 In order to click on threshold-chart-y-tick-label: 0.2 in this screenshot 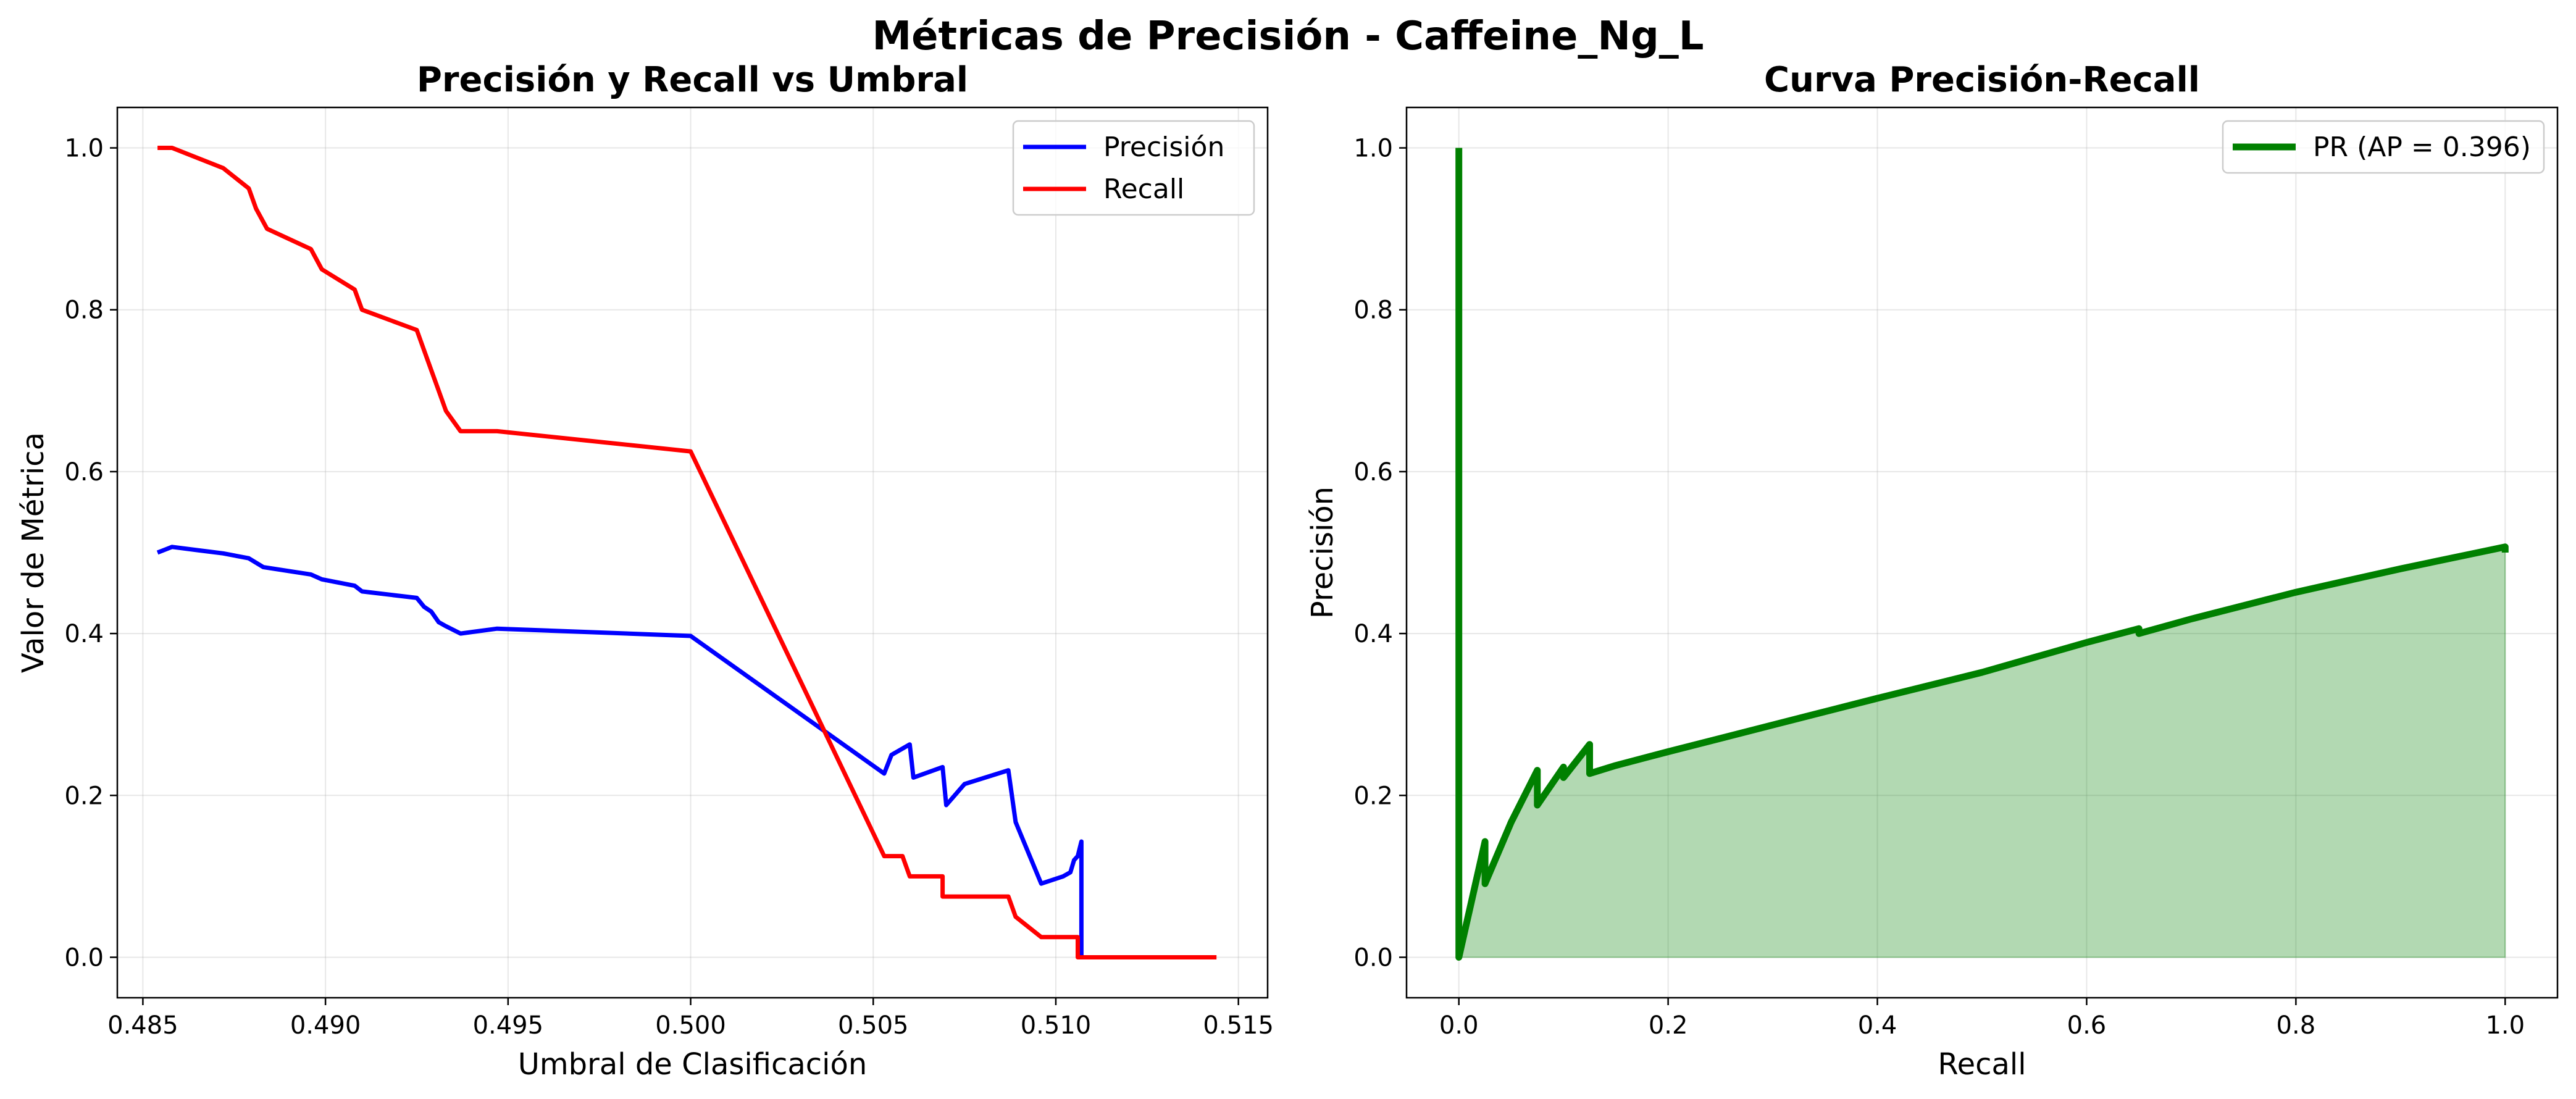, I will do `click(84, 796)`.